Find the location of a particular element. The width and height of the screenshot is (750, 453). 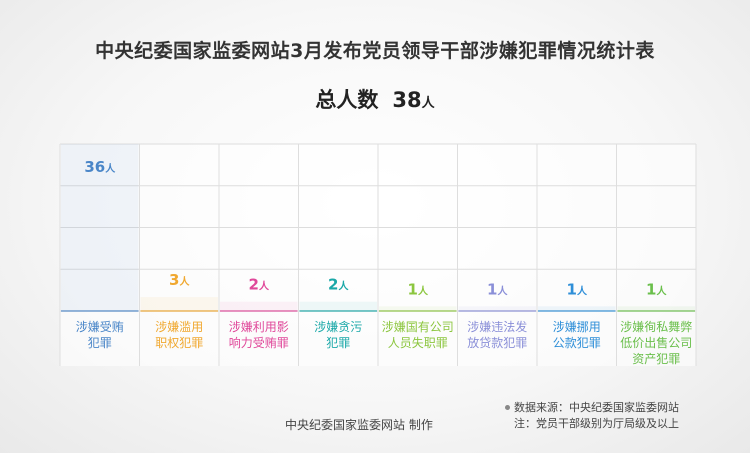

source-line: 数据来源：中央纪委国家监委网站 is located at coordinates (596, 407).